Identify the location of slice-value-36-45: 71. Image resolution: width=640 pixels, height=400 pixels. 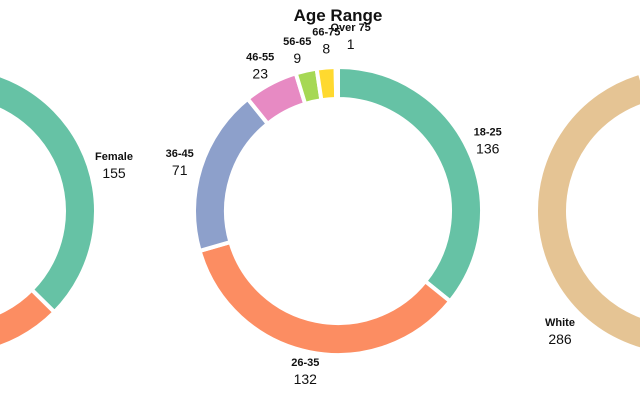
(180, 170).